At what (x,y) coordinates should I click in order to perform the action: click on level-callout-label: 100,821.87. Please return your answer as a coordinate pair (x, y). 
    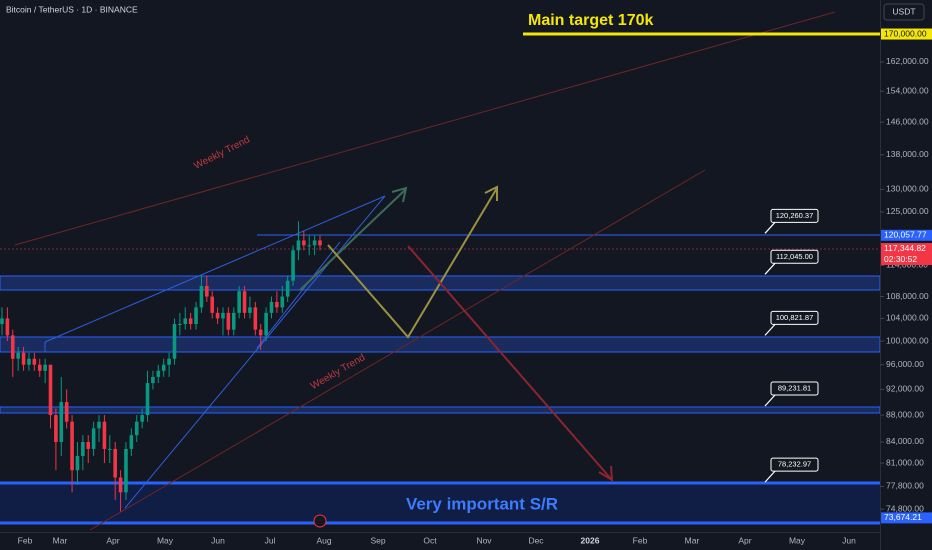
    Looking at the image, I should click on (795, 317).